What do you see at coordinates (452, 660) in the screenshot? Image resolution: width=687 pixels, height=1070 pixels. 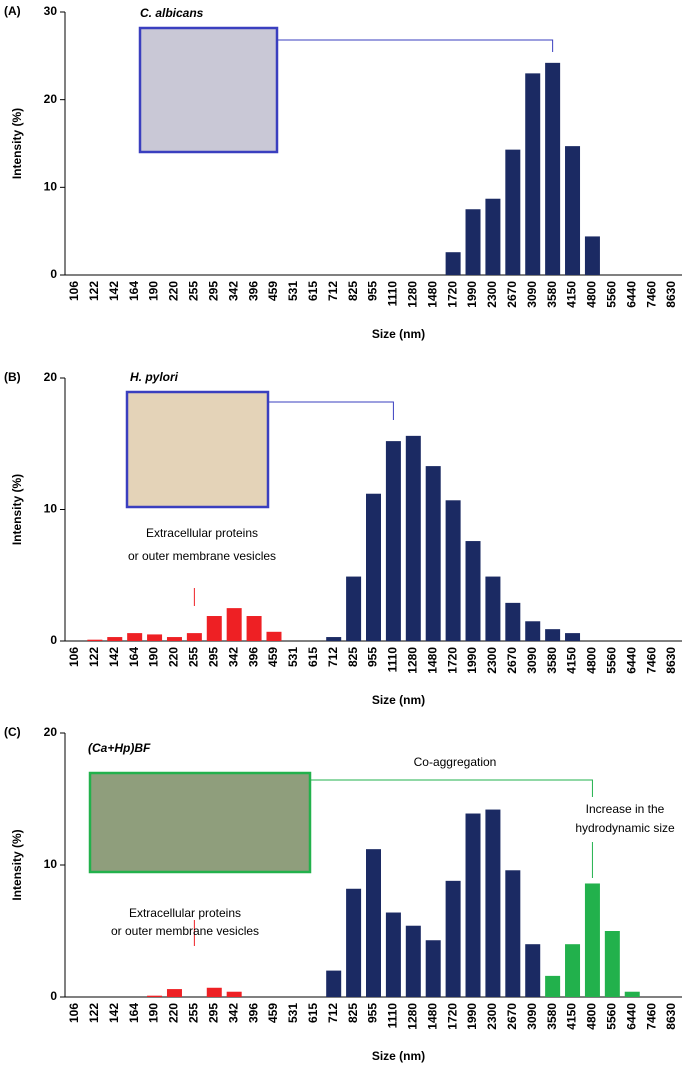 I see `x-tick-label: 1720` at bounding box center [452, 660].